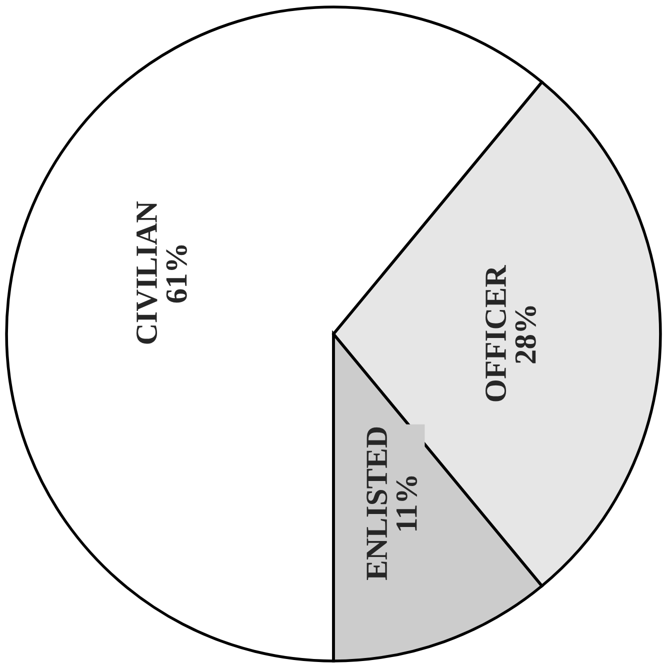 The image size is (667, 668). Describe the element at coordinates (407, 503) in the screenshot. I see `data-label: 11%` at that location.